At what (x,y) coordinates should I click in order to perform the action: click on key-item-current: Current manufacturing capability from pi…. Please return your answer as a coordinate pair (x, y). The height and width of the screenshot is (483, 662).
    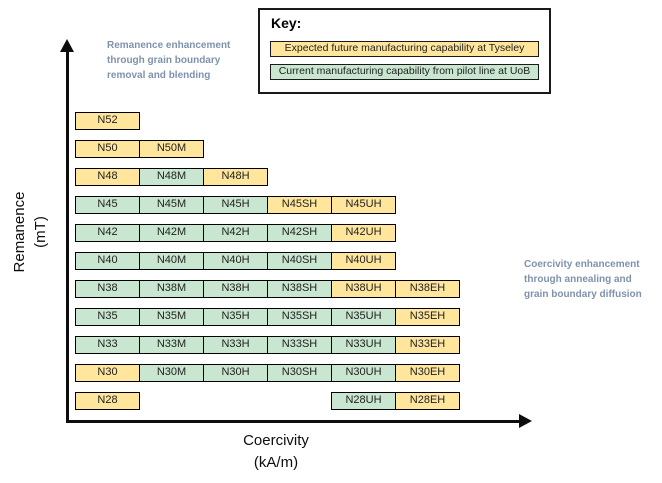
    Looking at the image, I should click on (404, 72).